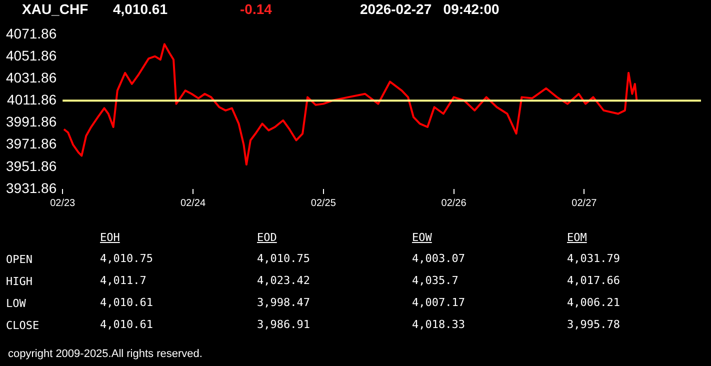  I want to click on y-tick-label: 4071.86, so click(31, 33).